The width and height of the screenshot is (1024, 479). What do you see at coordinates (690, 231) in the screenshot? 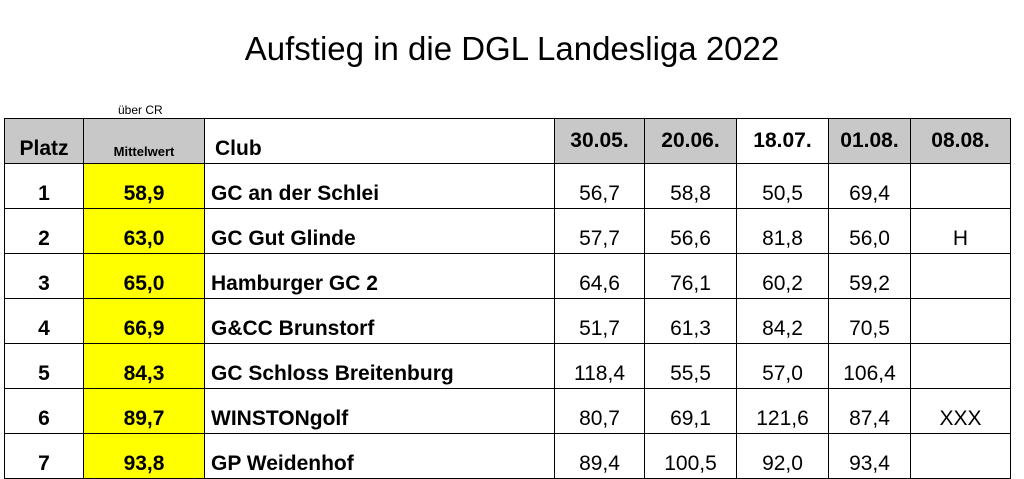
I see `row-score: 56,6` at bounding box center [690, 231].